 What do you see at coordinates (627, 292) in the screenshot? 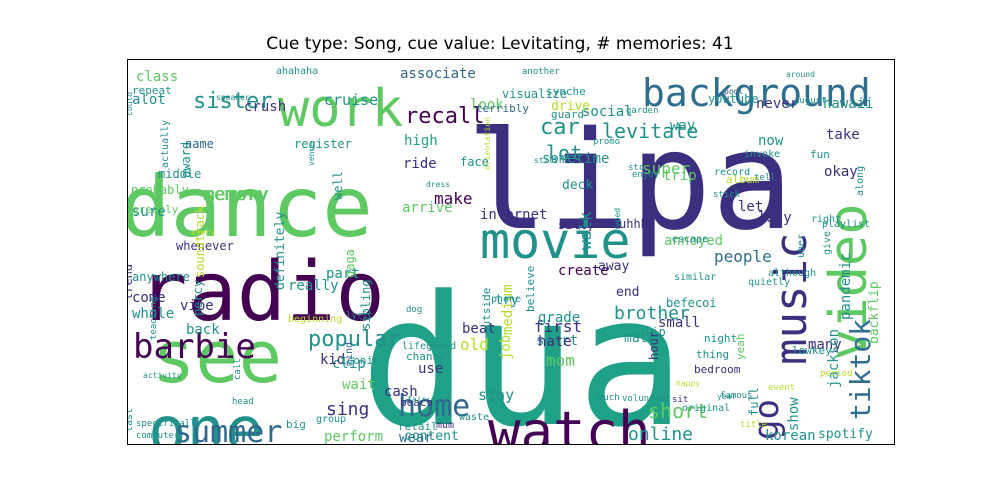
I see `word-end: end` at bounding box center [627, 292].